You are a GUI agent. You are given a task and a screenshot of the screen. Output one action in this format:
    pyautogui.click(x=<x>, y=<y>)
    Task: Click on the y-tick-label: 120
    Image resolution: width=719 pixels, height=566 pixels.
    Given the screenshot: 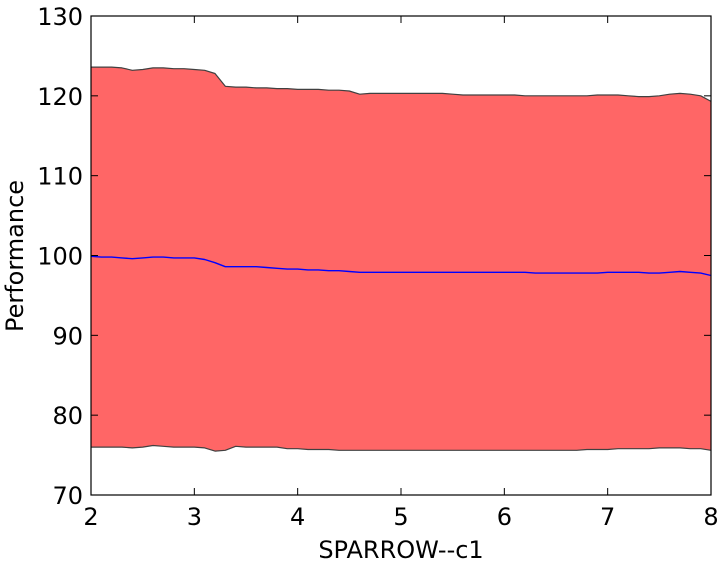 What is the action you would take?
    pyautogui.click(x=60, y=97)
    